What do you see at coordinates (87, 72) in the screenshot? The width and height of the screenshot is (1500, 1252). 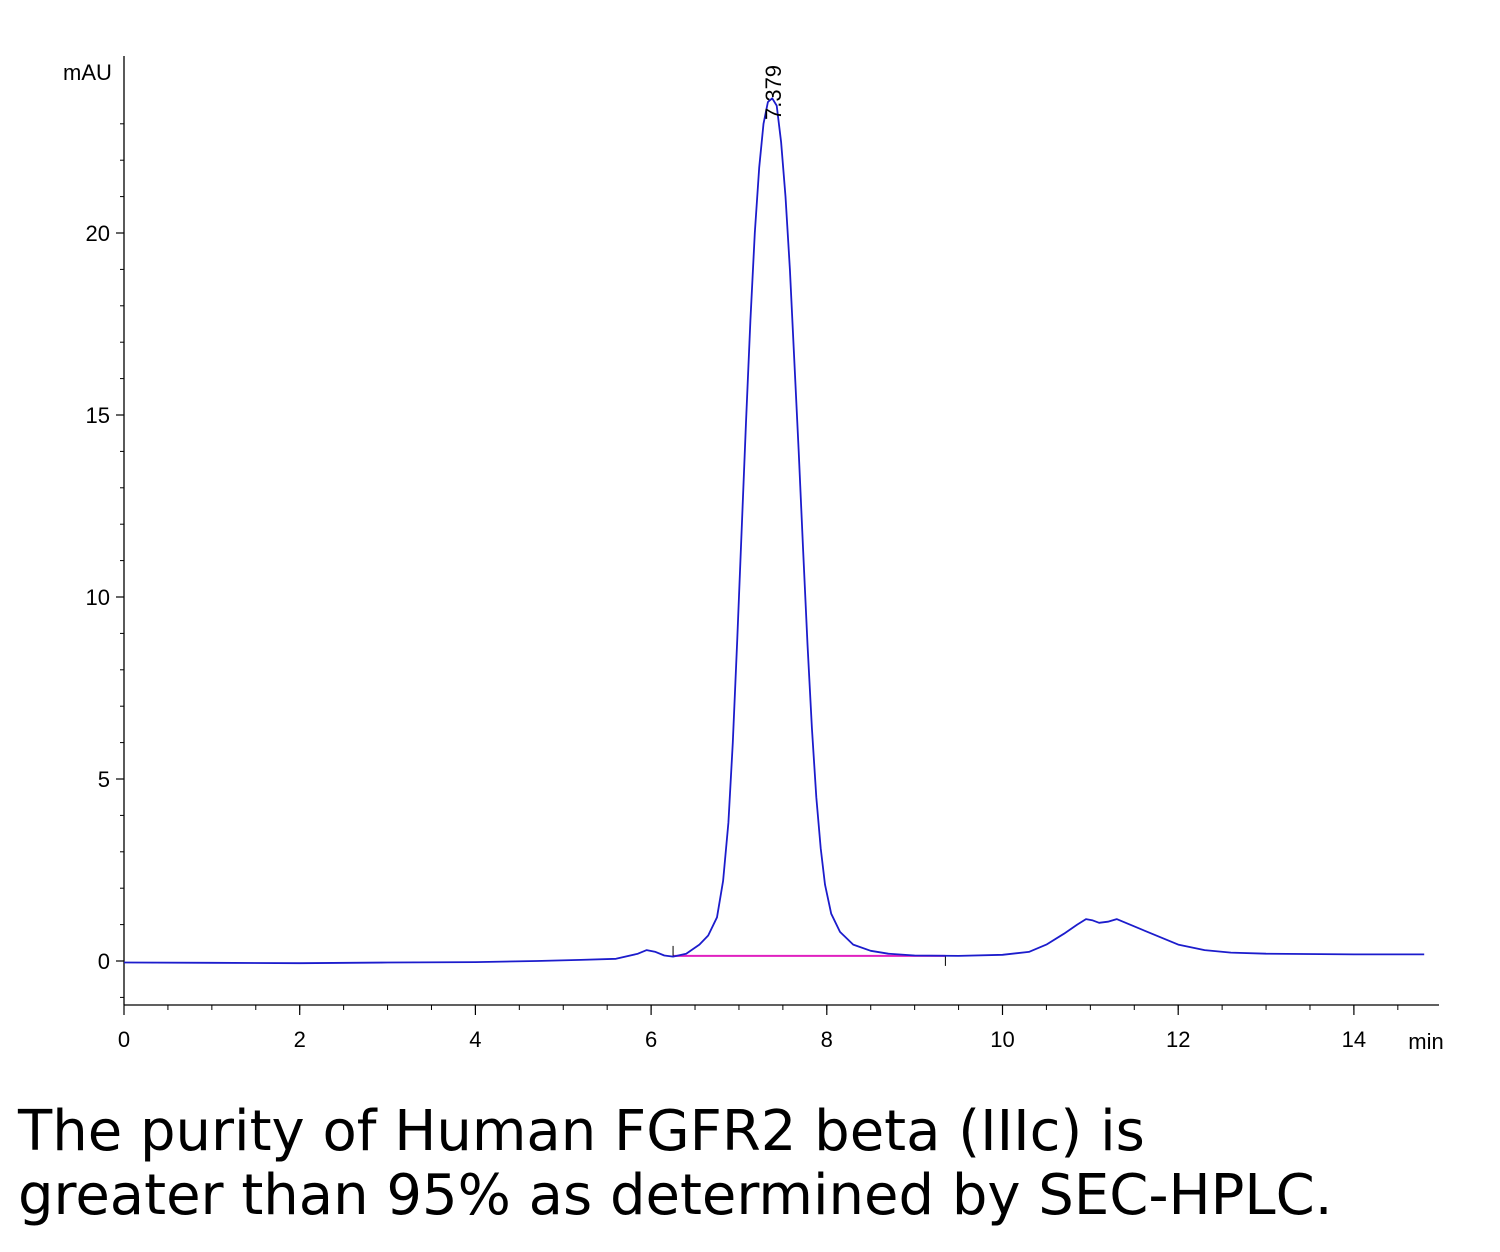 I see `y-axis-unit-label: mAU` at bounding box center [87, 72].